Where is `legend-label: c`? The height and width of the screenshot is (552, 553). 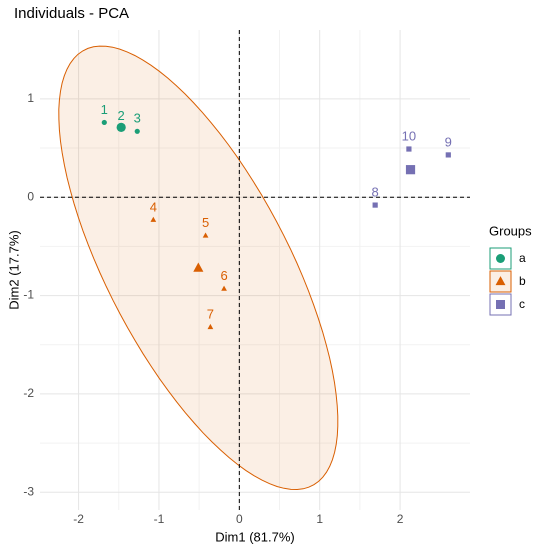 legend-label: c is located at coordinates (522, 304).